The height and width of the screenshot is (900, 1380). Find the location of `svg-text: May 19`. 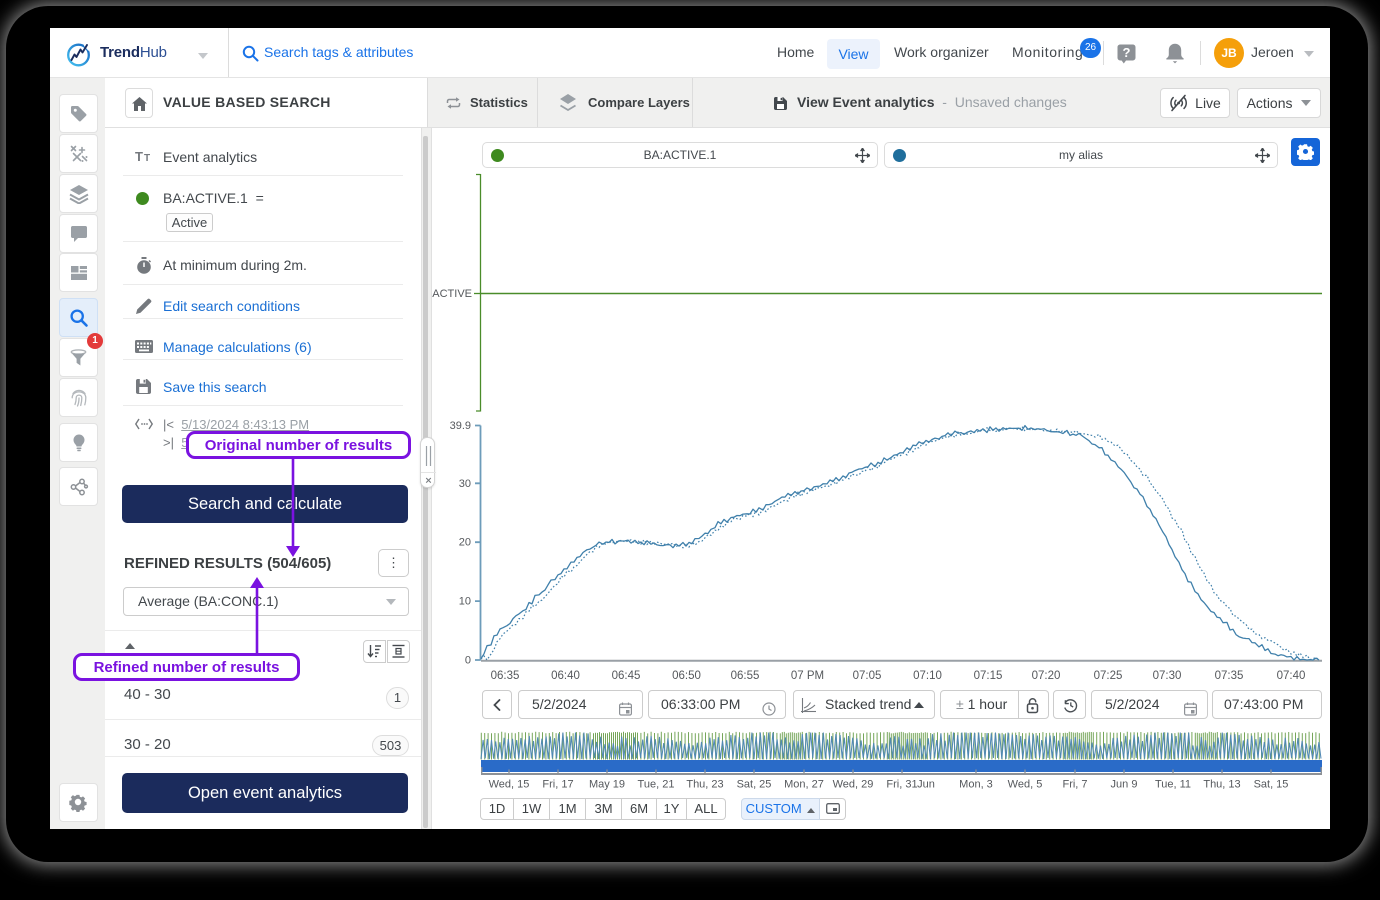

svg-text: May 19 is located at coordinates (607, 785).